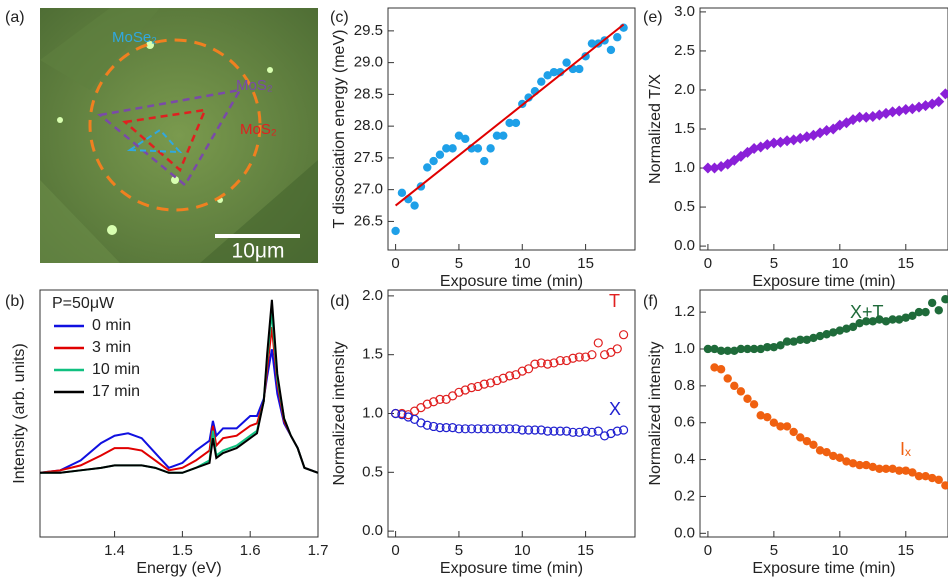 Image resolution: width=948 pixels, height=580 pixels. Describe the element at coordinates (161, 135) in the screenshot. I see `micrograph: (a) MoSe₂ MoS₂ MoS₂ 10μm` at that location.